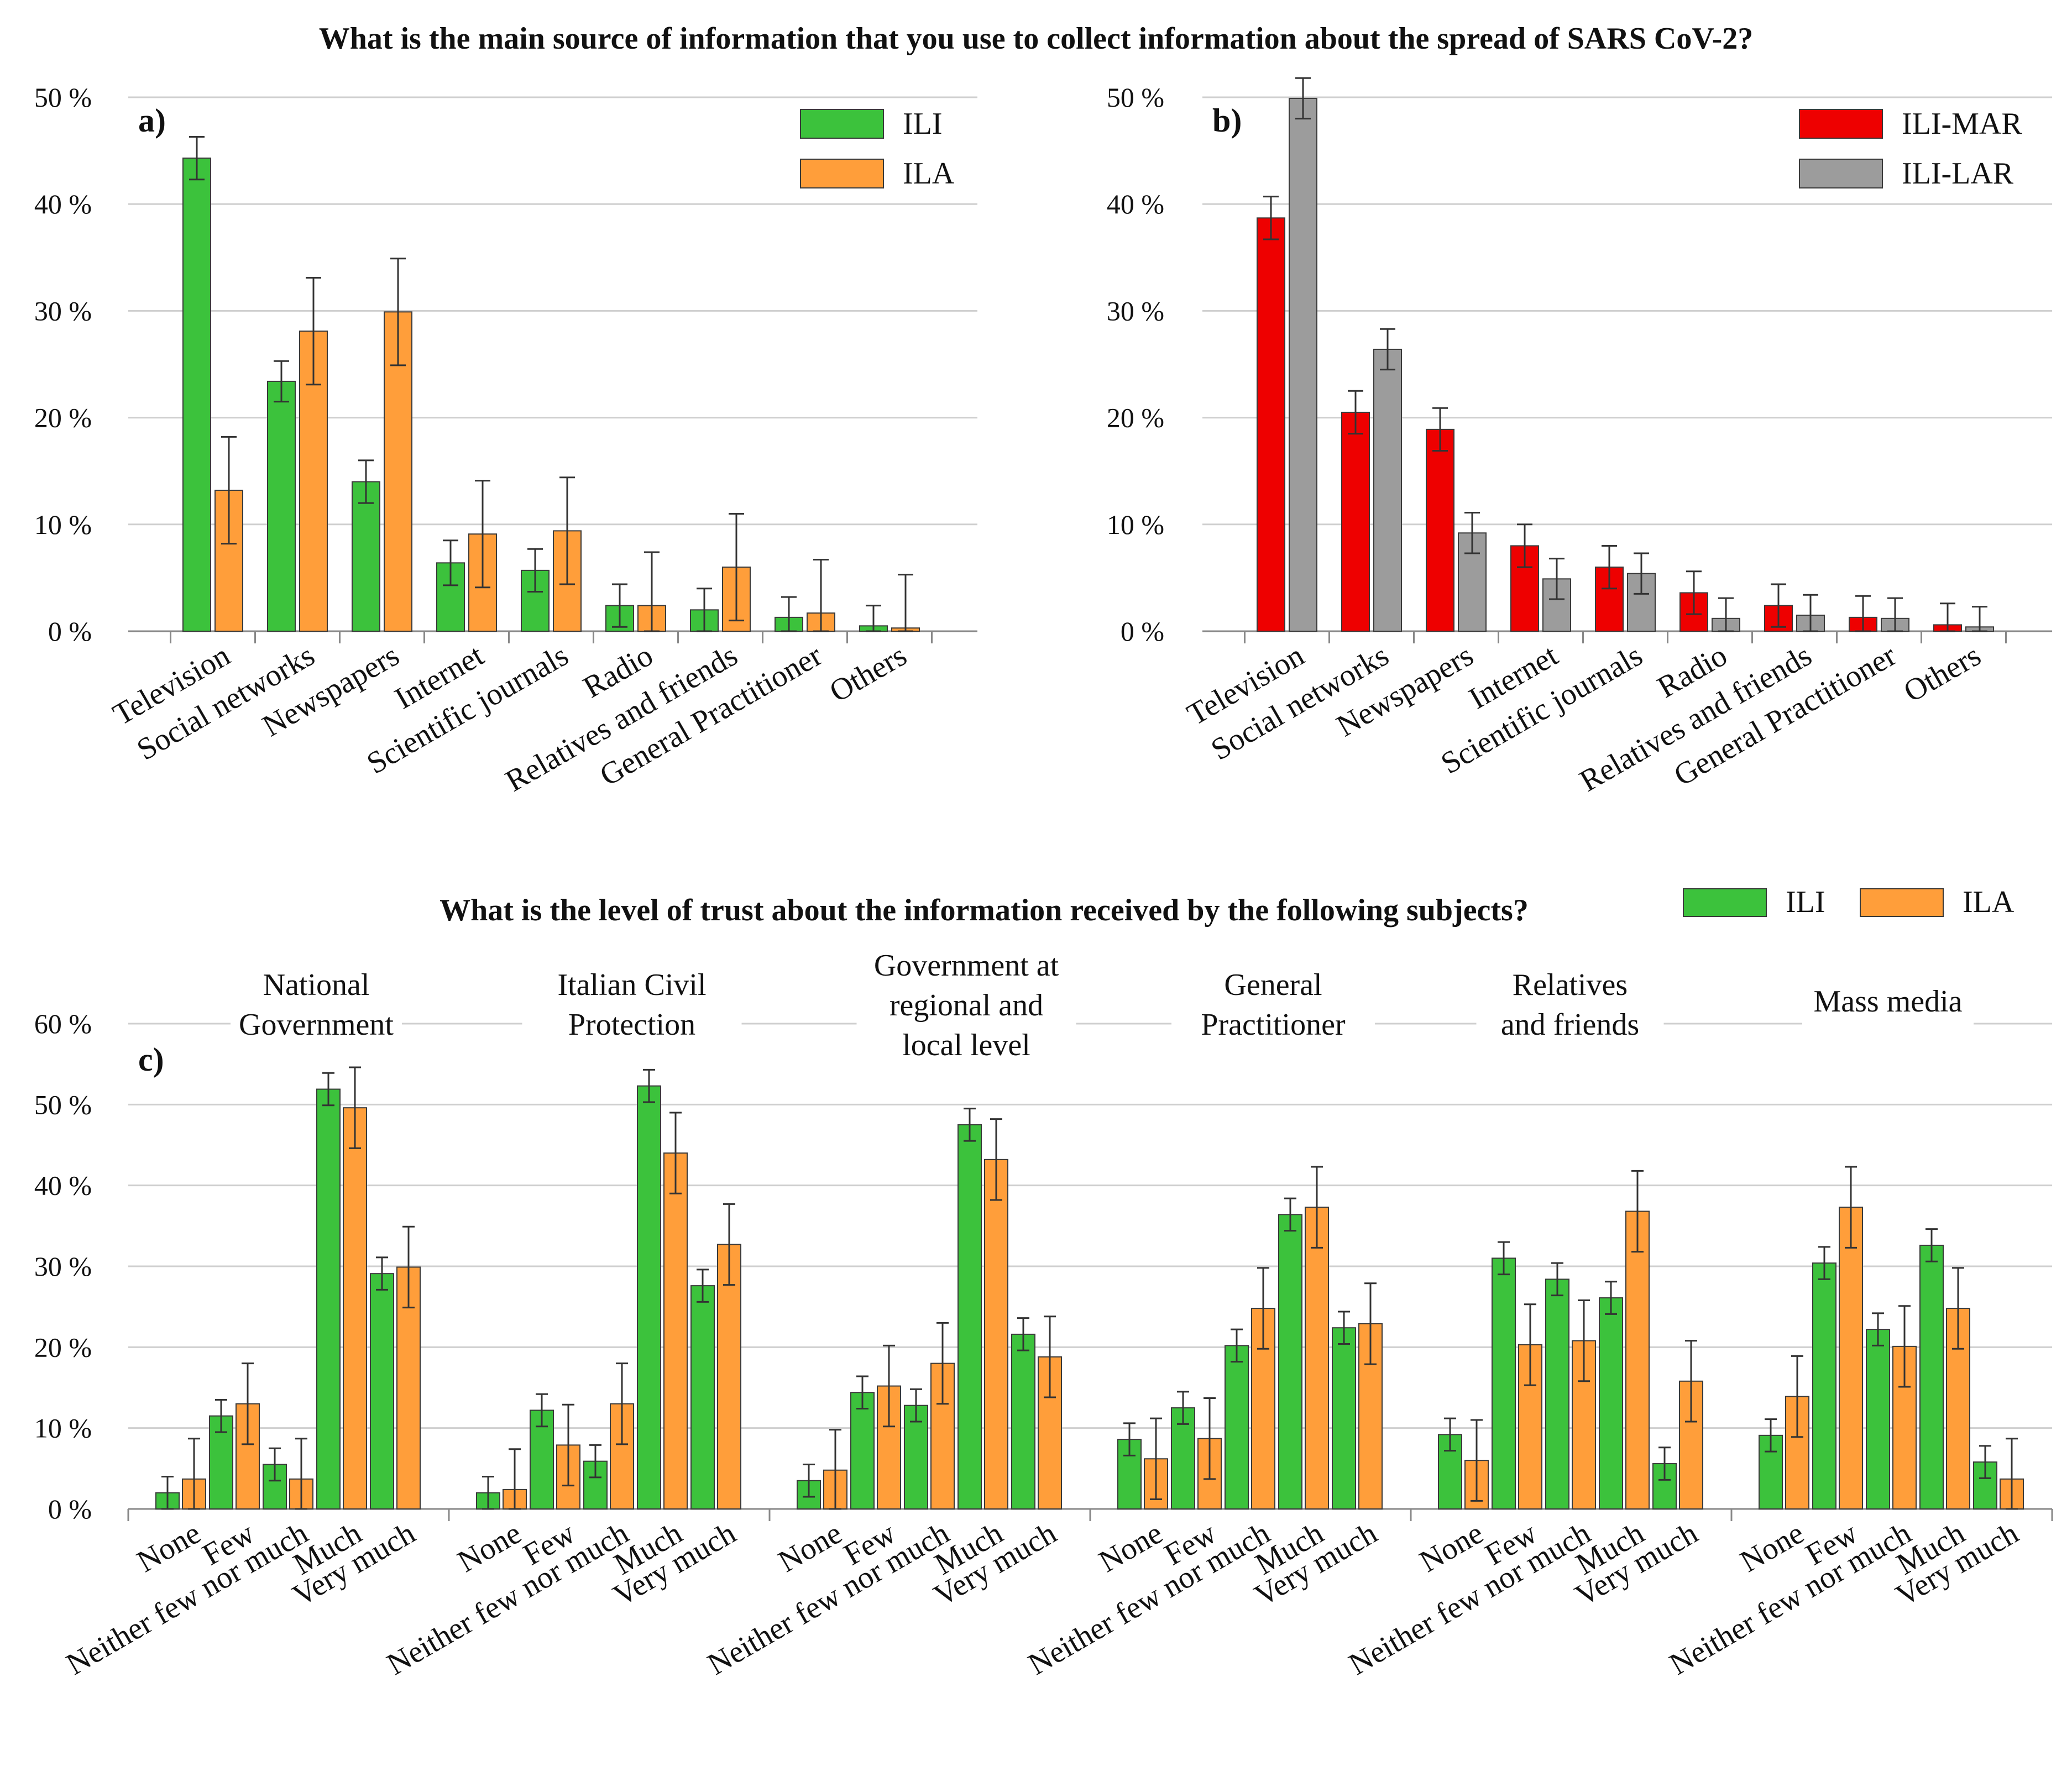 The image size is (2072, 1782). Describe the element at coordinates (151, 1059) in the screenshot. I see `panel-label: c)` at that location.